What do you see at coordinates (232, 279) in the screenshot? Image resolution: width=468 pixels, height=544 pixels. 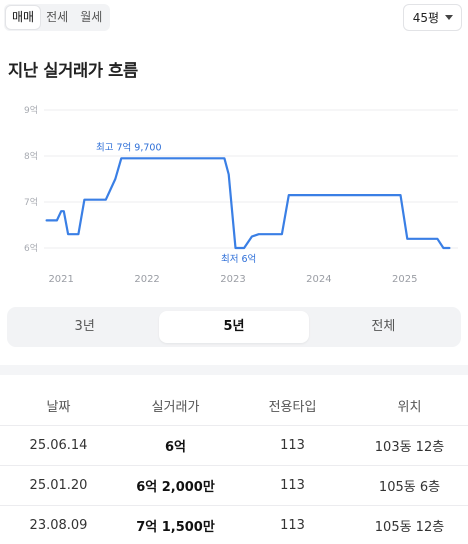 I see `x-tick-label: 2023` at bounding box center [232, 279].